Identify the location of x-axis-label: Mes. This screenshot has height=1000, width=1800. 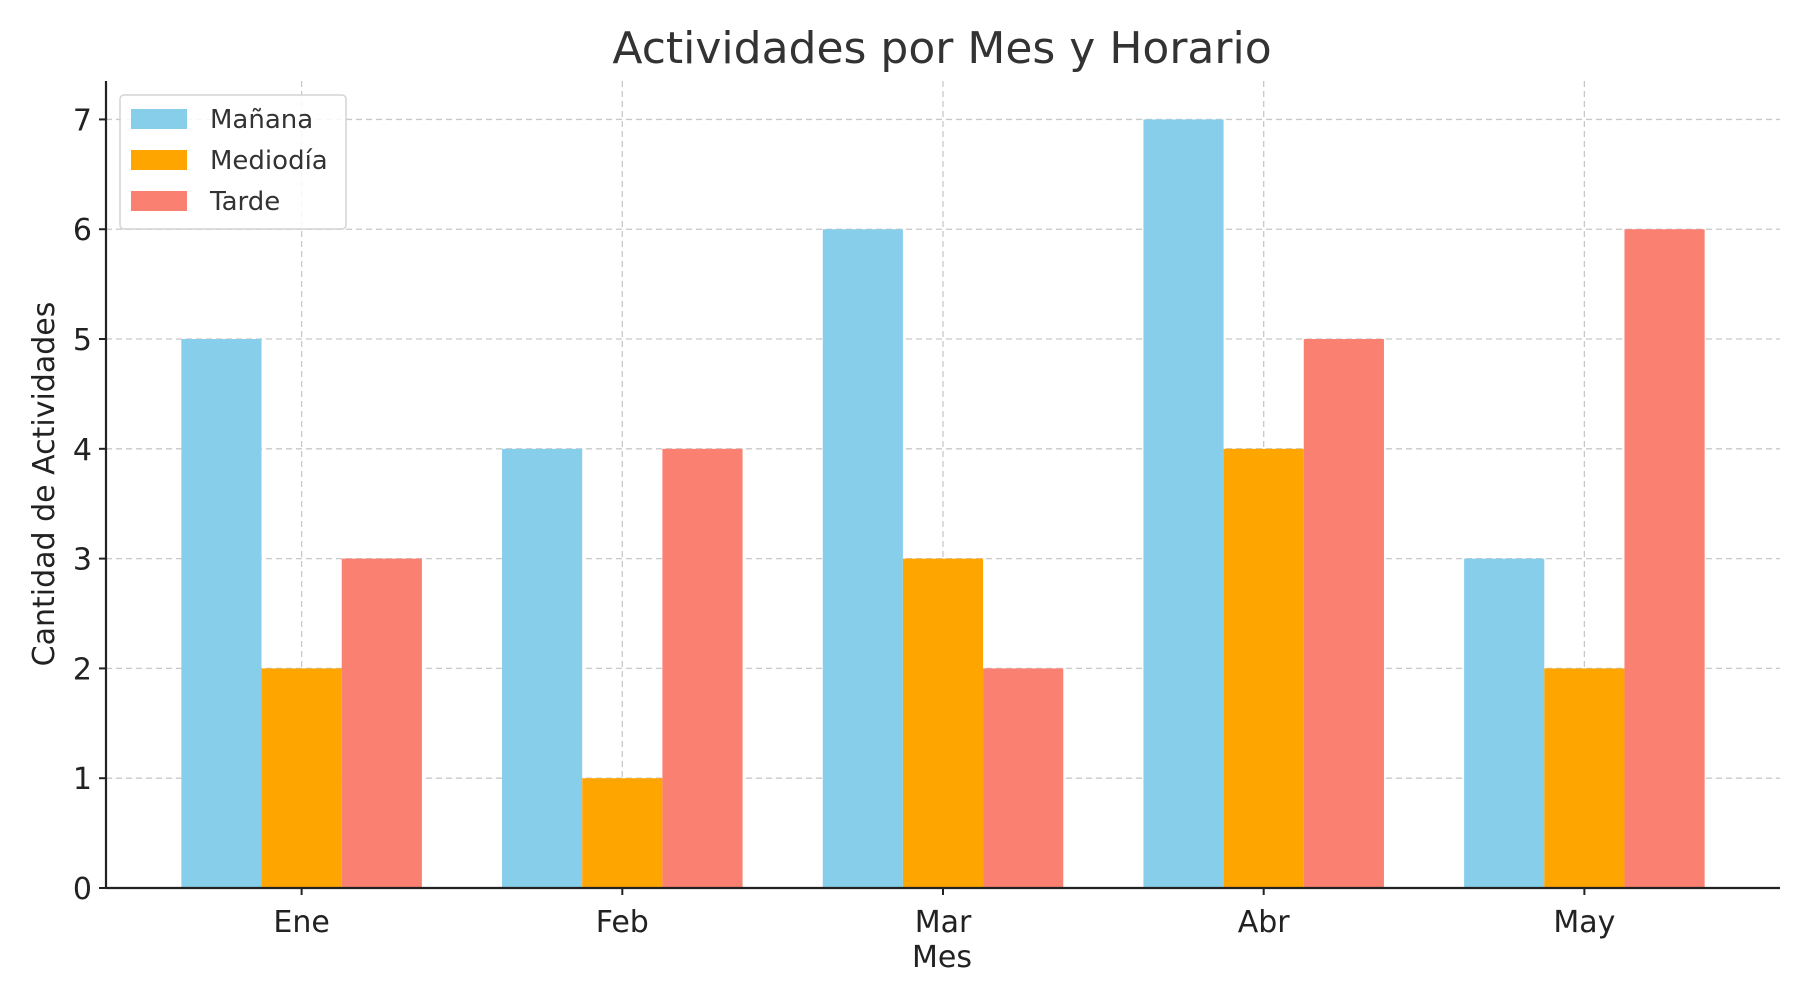
(942, 957).